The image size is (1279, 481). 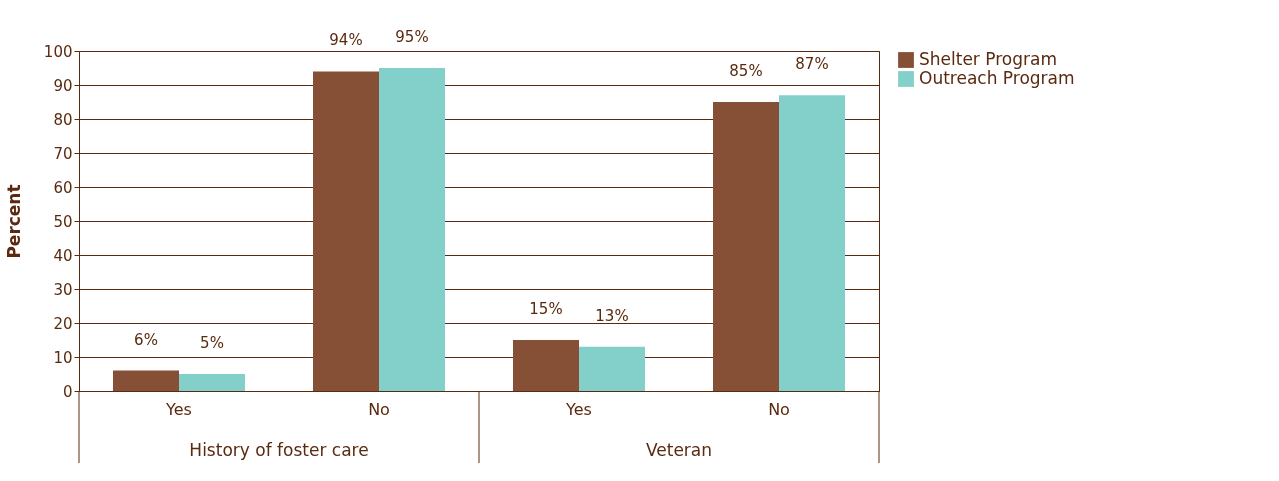 I want to click on y-tick-label: 60, so click(x=63, y=187).